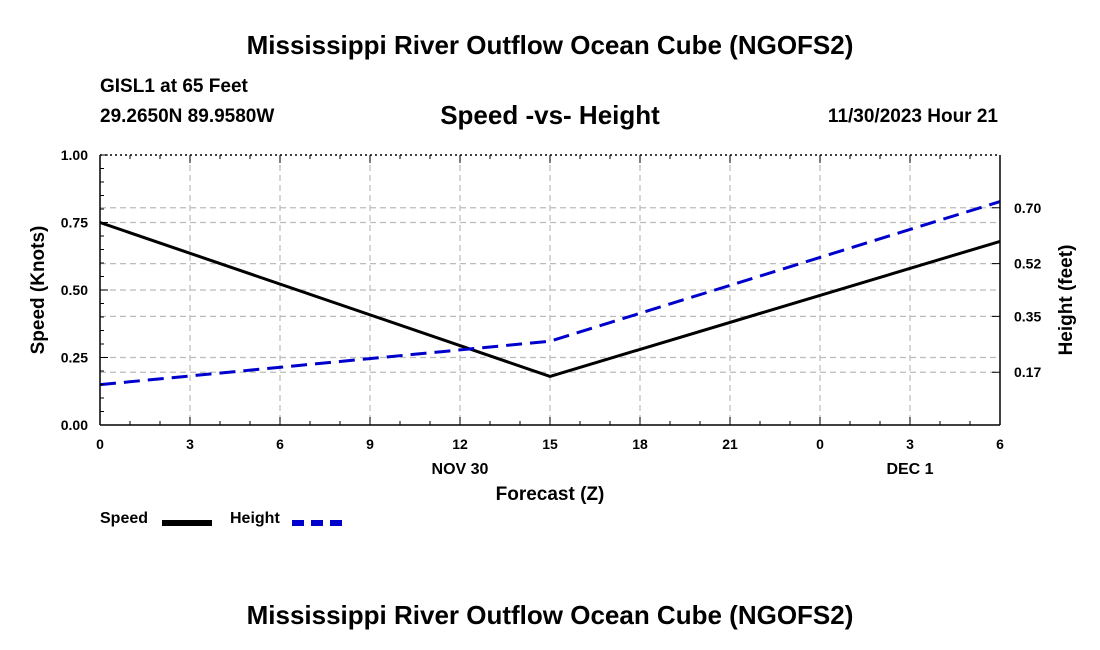 The image size is (1100, 650). Describe the element at coordinates (370, 444) in the screenshot. I see `x-tick-label: 9` at that location.